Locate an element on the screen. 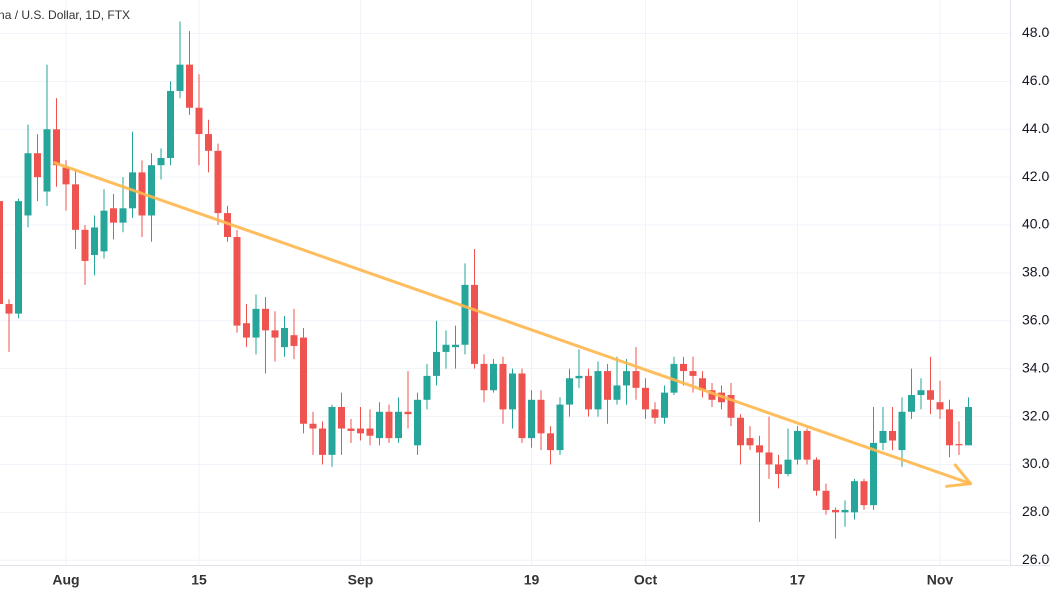 This screenshot has width=1050, height=600. y-tick-label: 30.00 is located at coordinates (1036, 463).